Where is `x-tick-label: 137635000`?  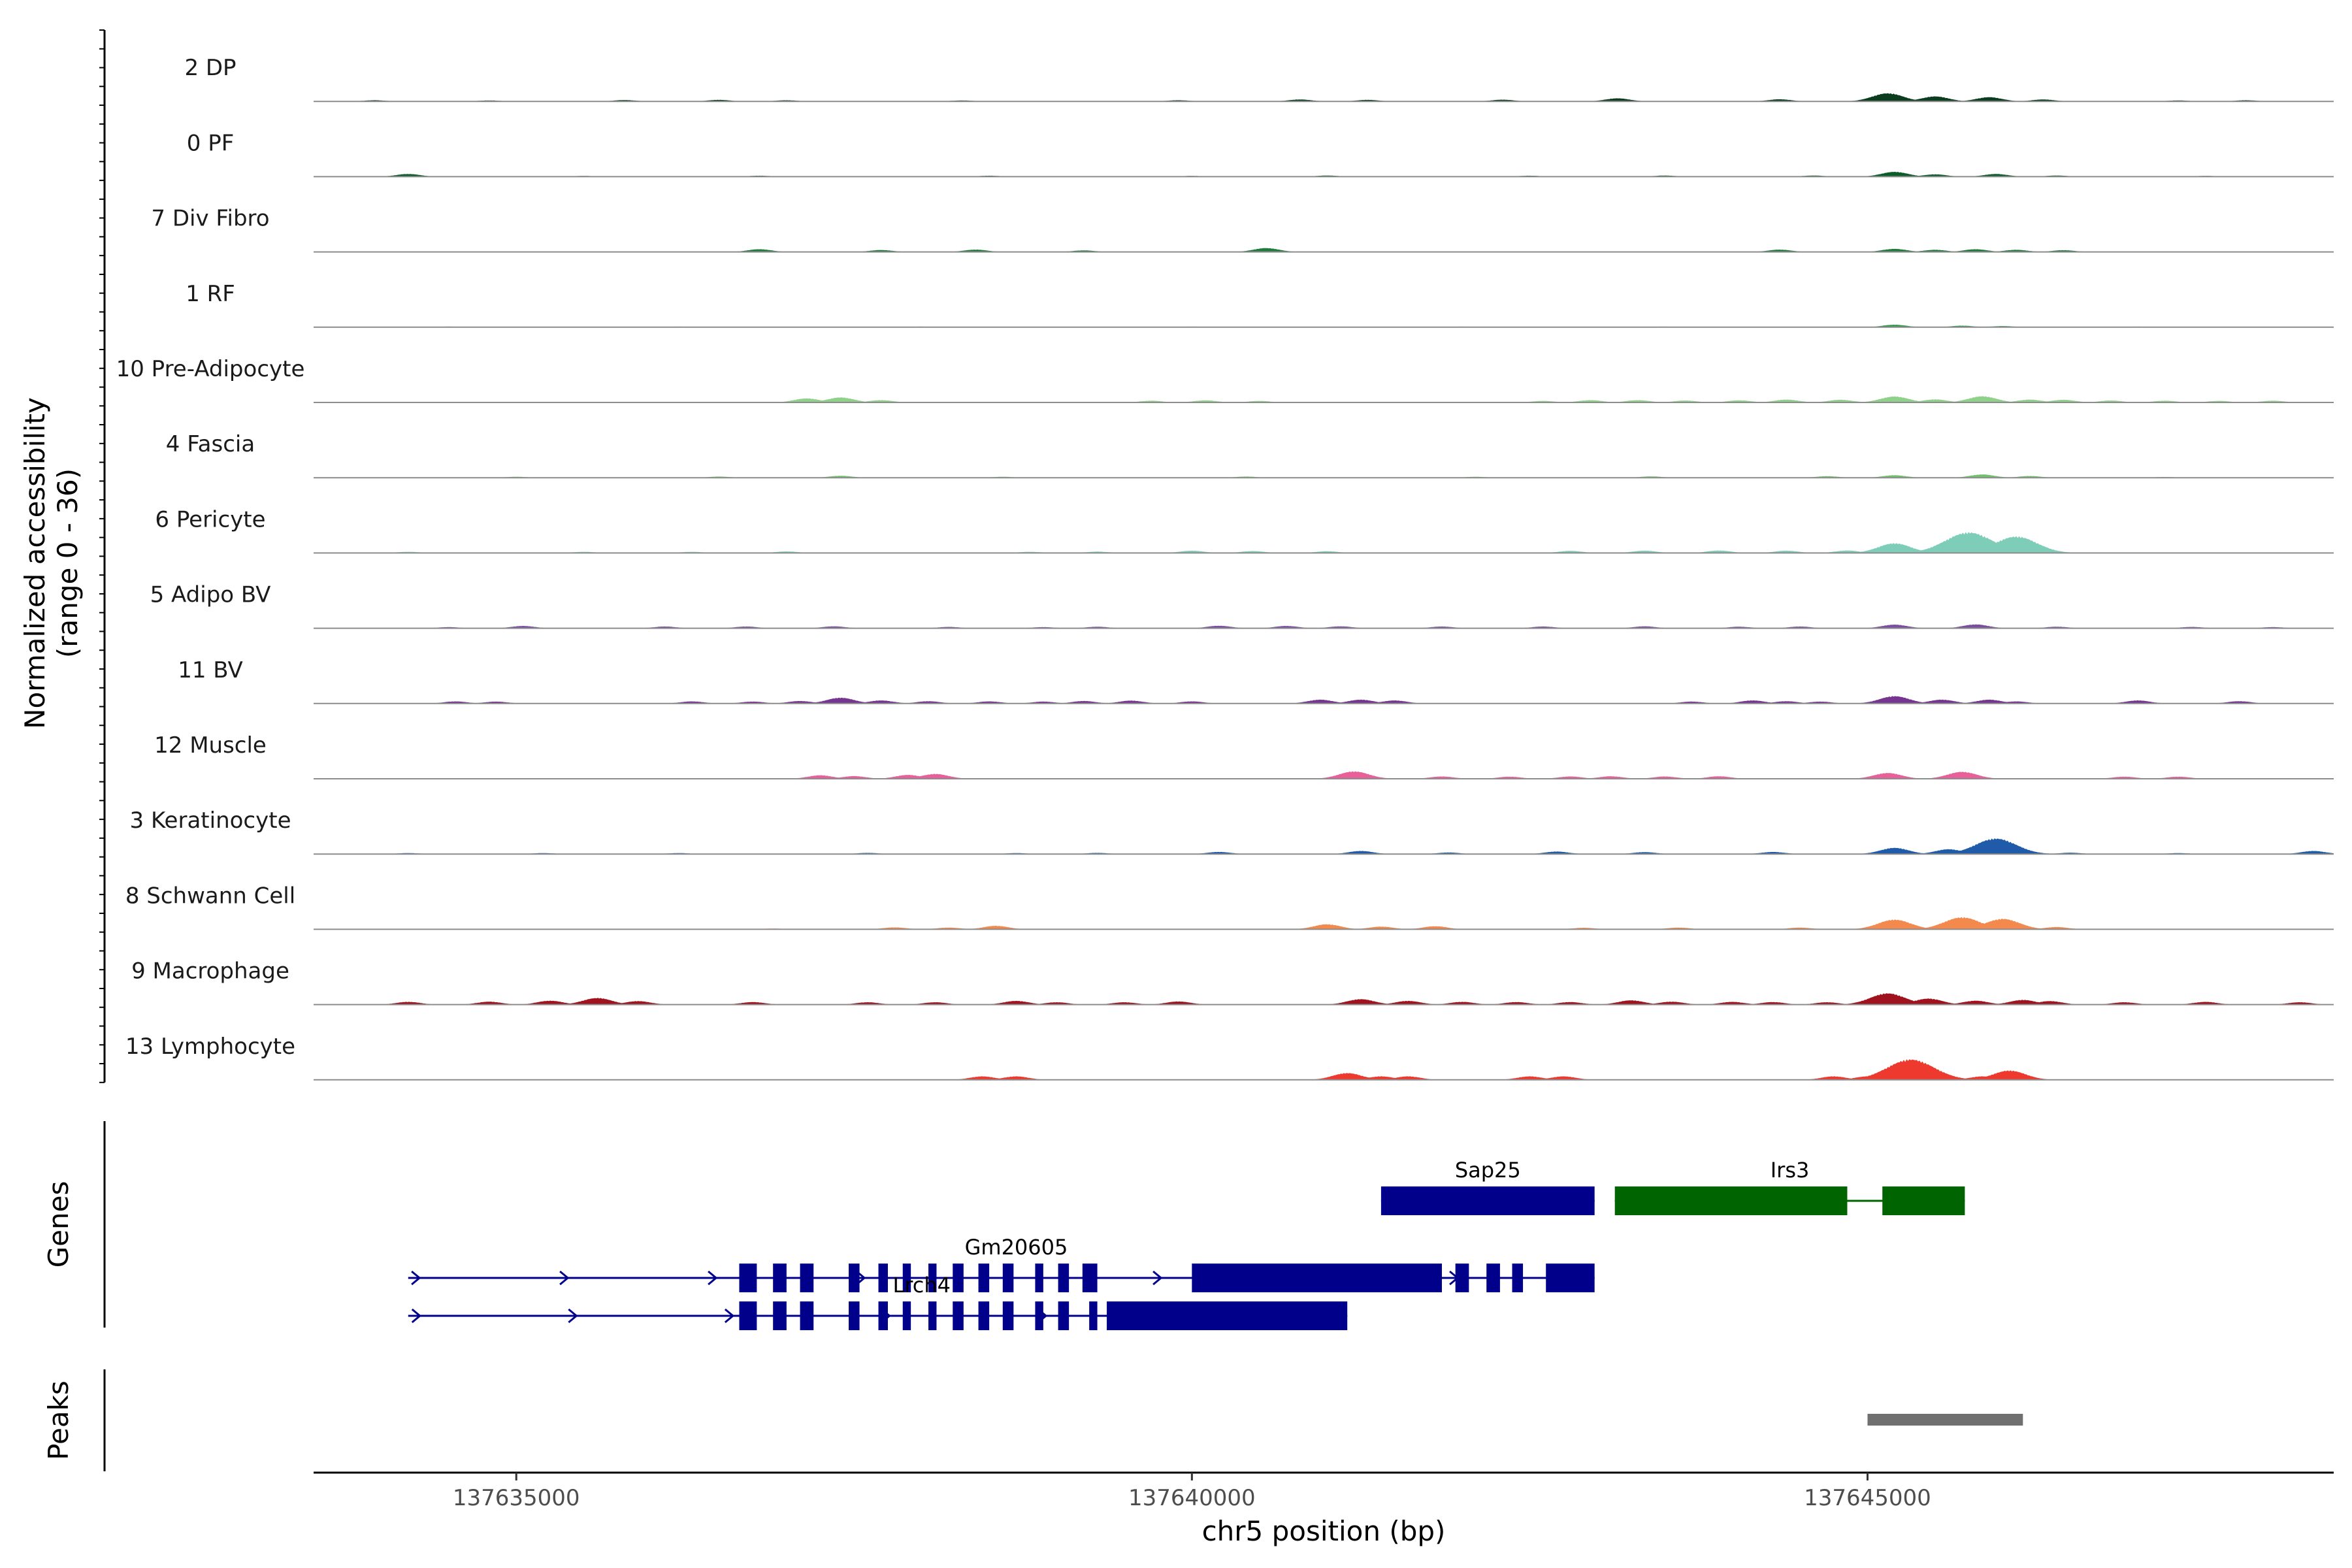
x-tick-label: 137635000 is located at coordinates (516, 1498).